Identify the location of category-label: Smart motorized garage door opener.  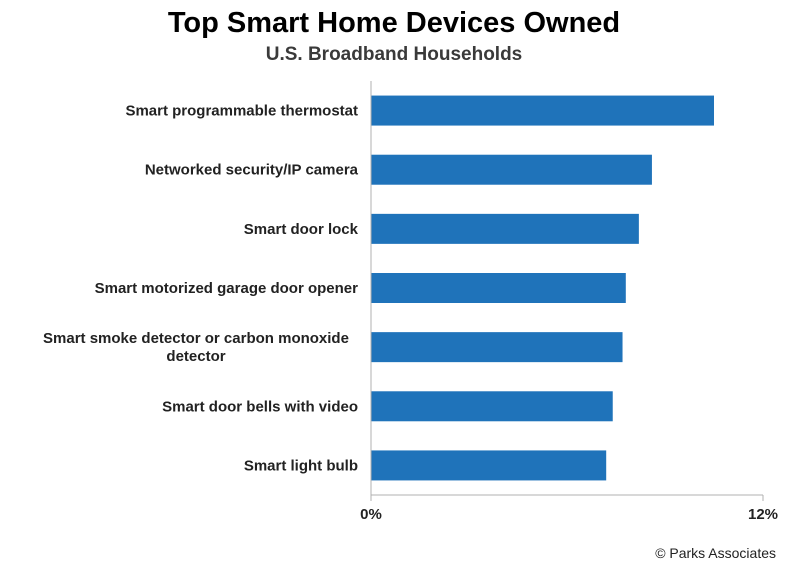
(227, 288).